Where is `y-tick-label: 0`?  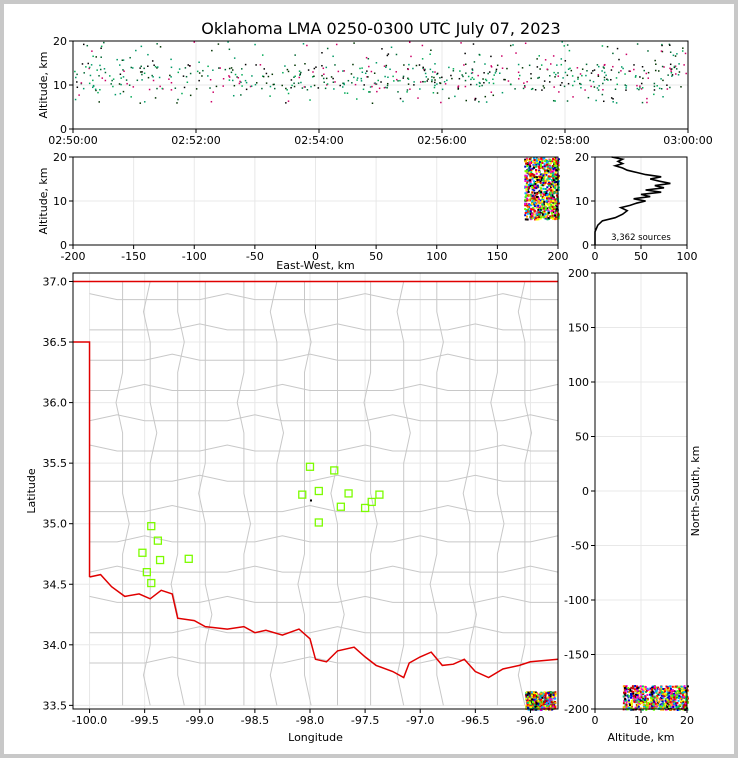
y-tick-label: 0 is located at coordinates (585, 491).